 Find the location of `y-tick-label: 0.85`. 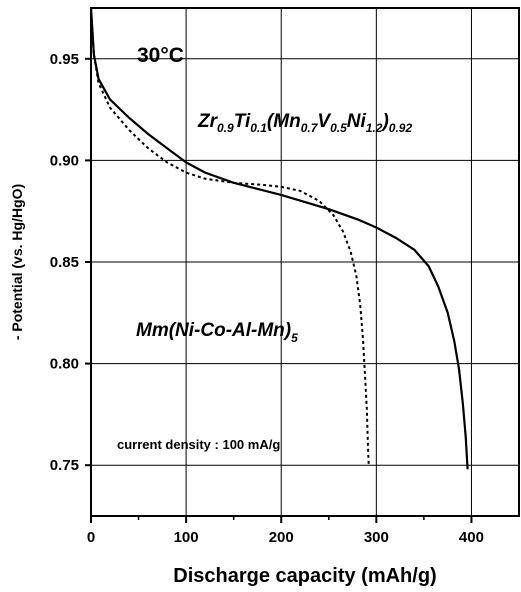

y-tick-label: 0.85 is located at coordinates (64, 262).